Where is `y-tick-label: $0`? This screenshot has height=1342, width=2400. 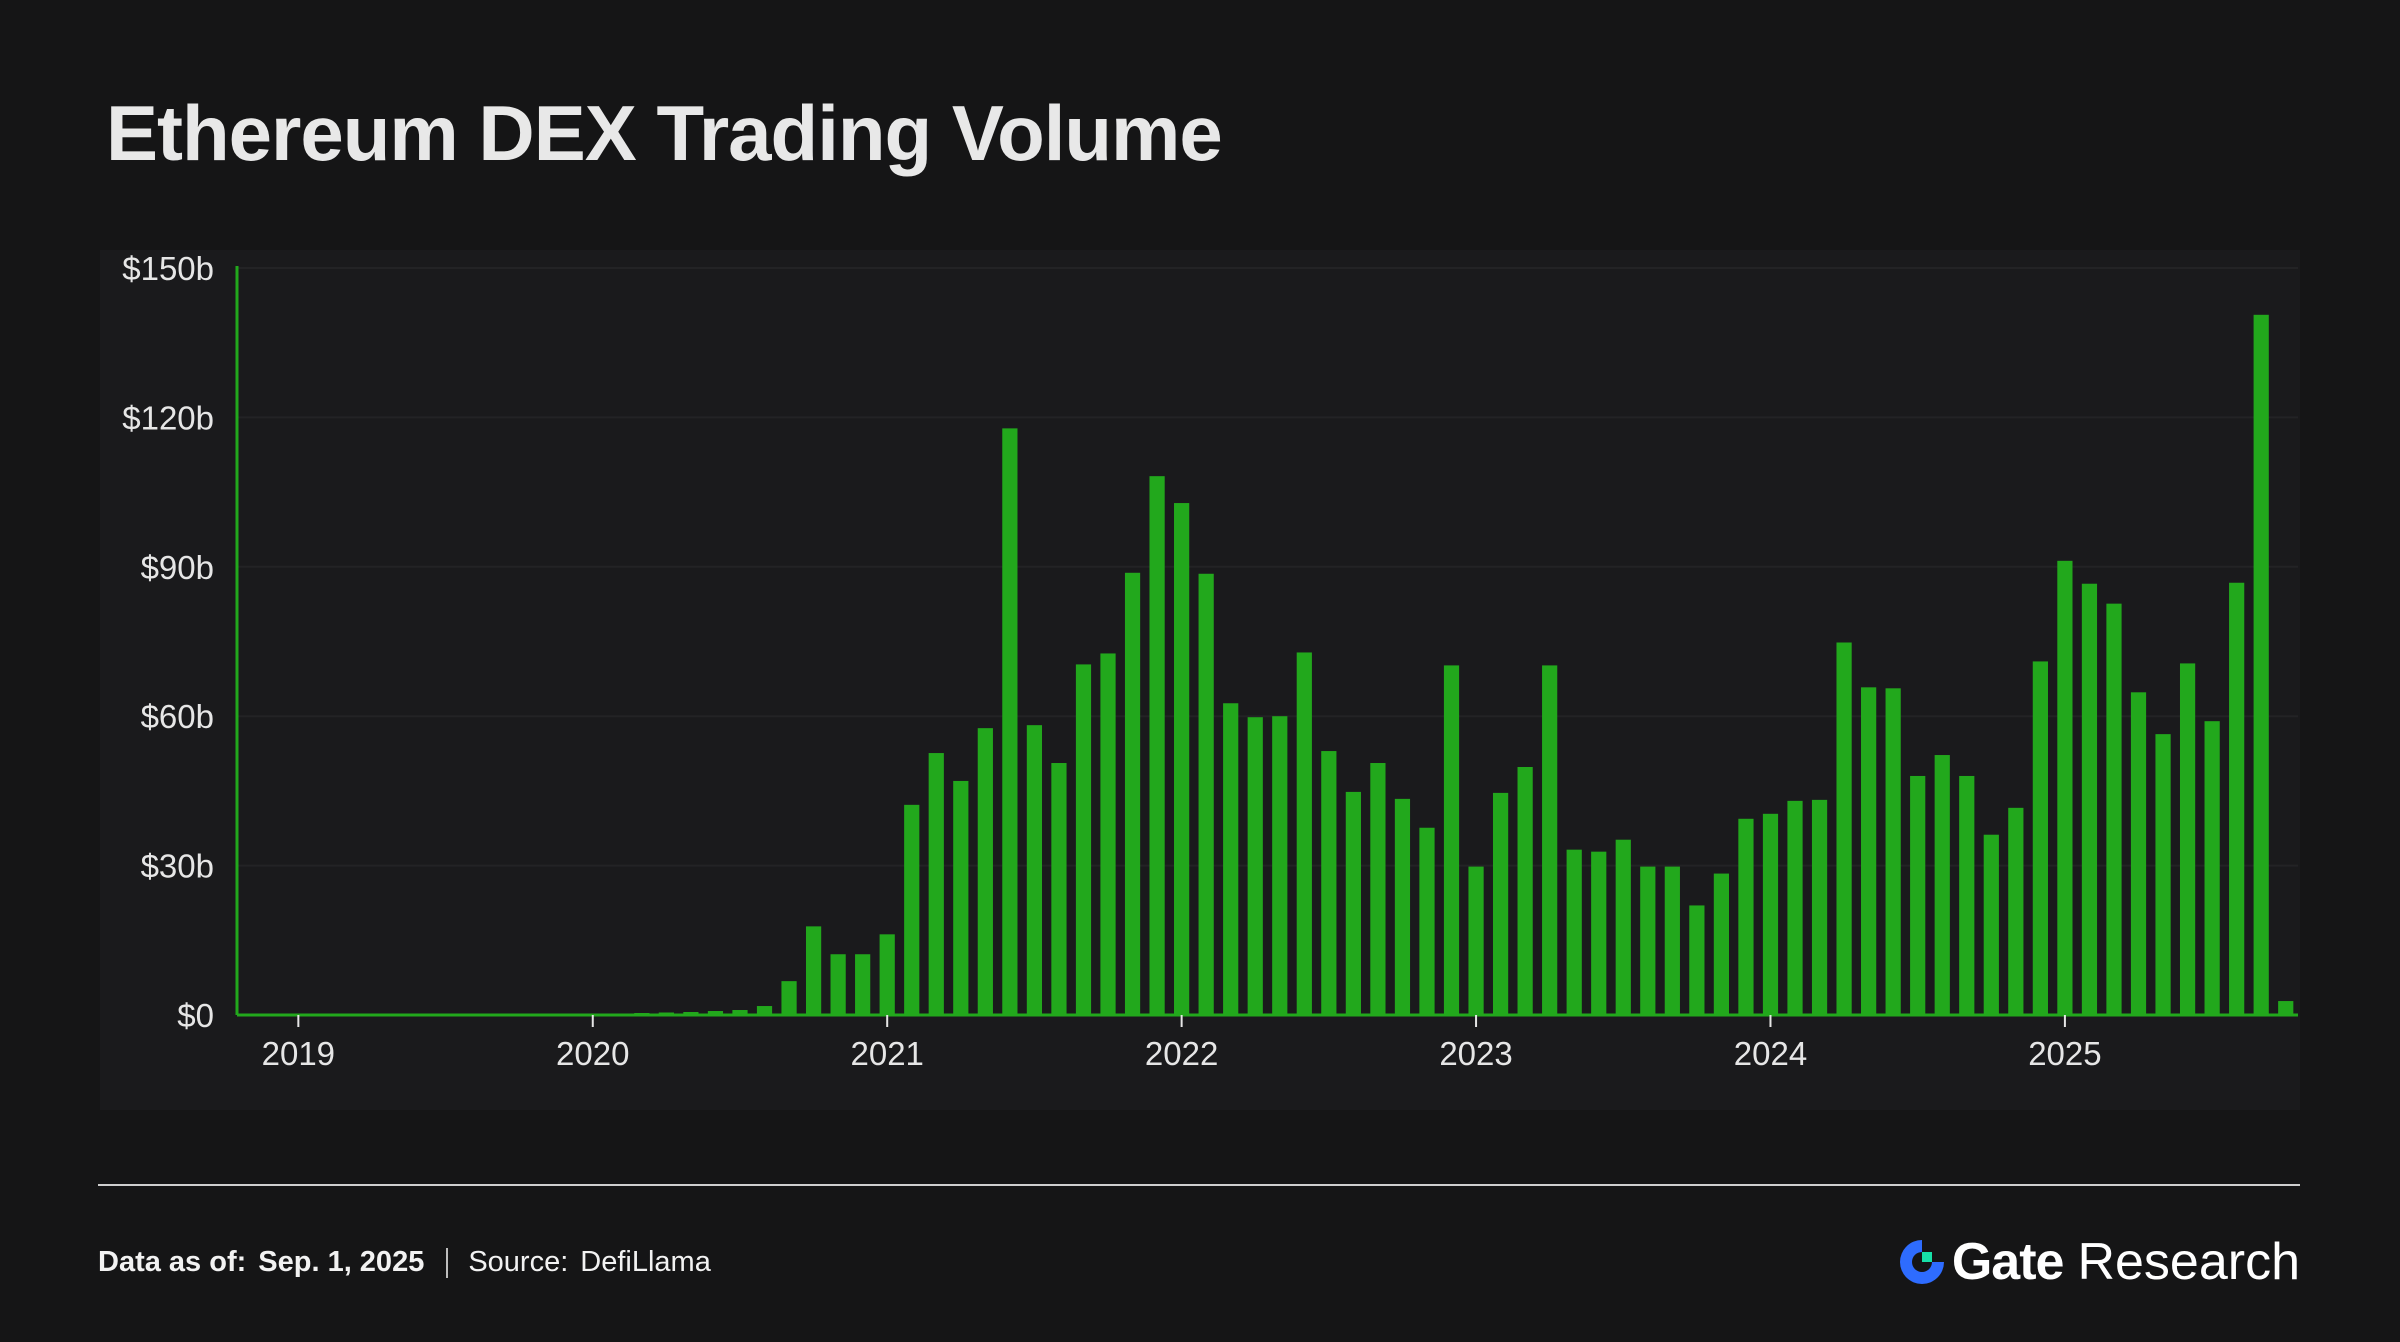
y-tick-label: $0 is located at coordinates (195, 1015).